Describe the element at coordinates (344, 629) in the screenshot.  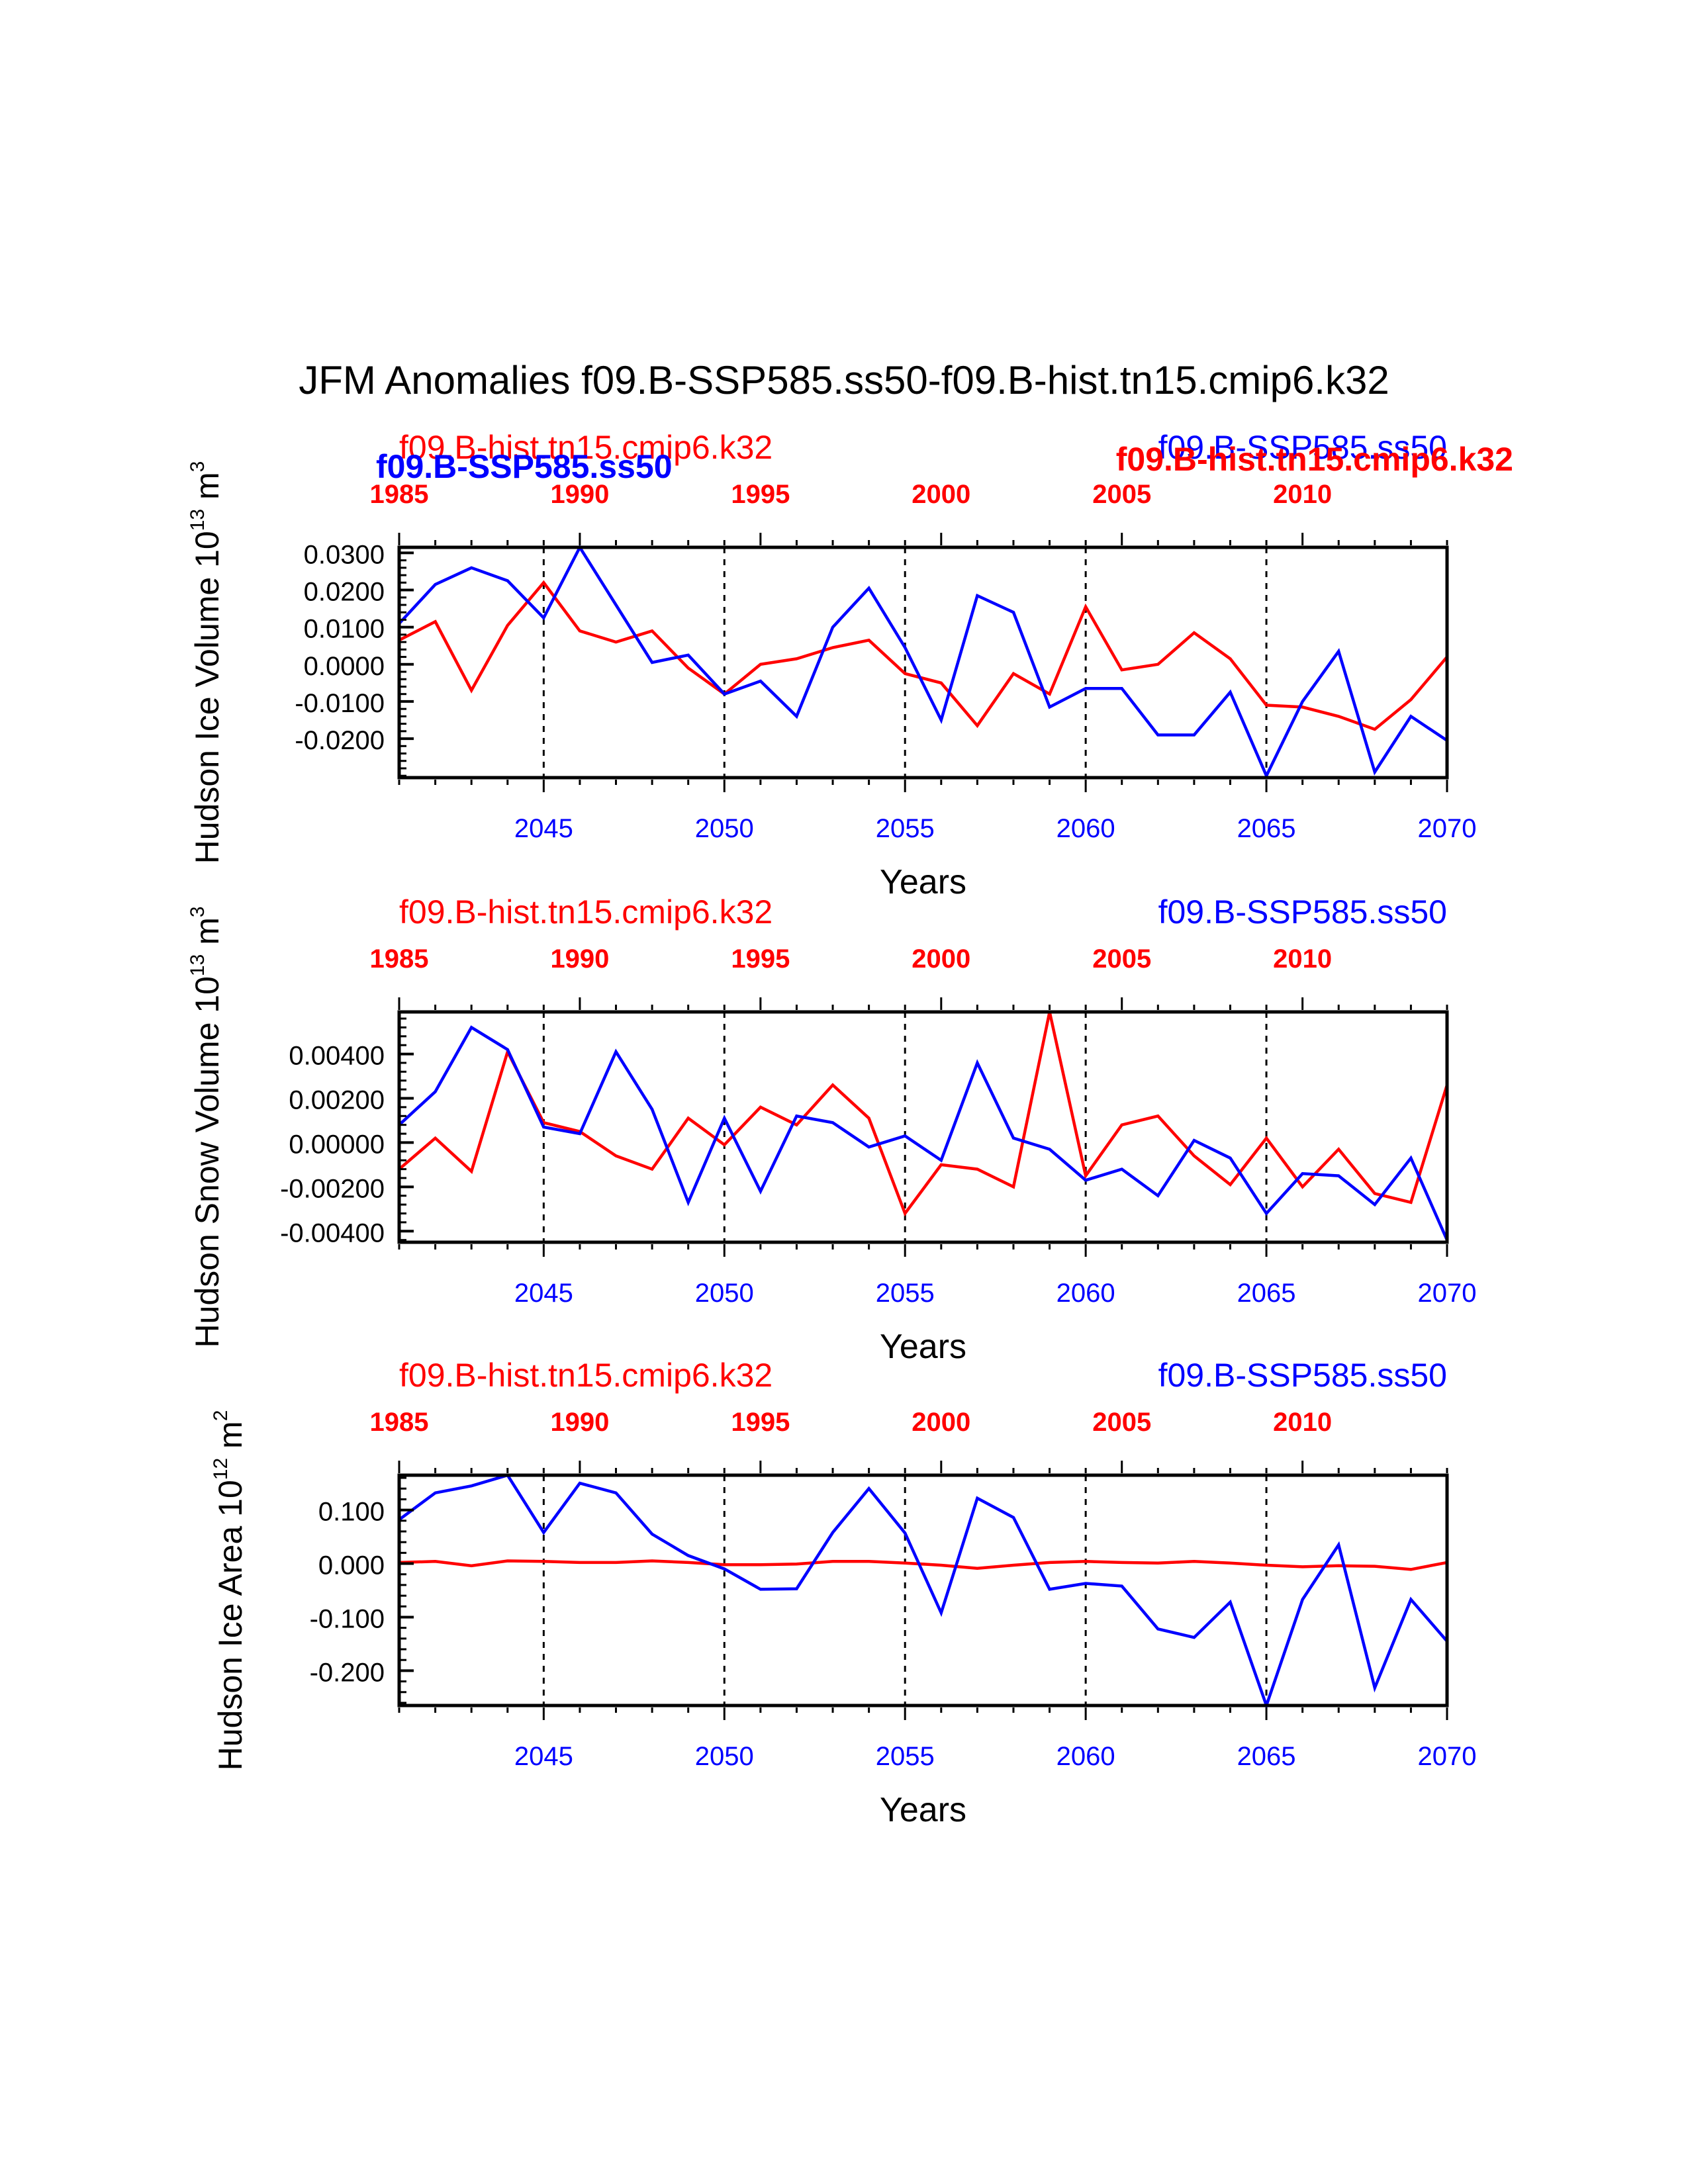
I see `y-tick-label: 0.0100` at that location.